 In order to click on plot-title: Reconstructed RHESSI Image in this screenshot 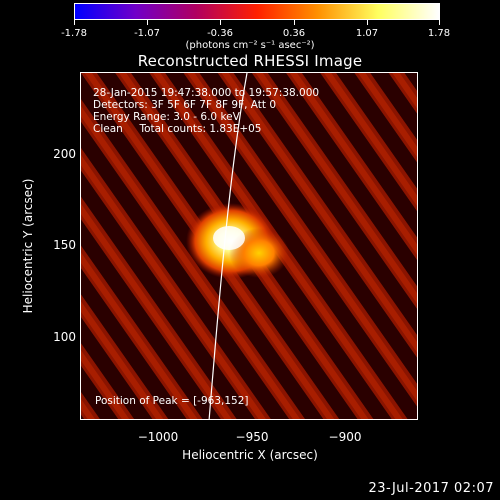, I will do `click(250, 61)`.